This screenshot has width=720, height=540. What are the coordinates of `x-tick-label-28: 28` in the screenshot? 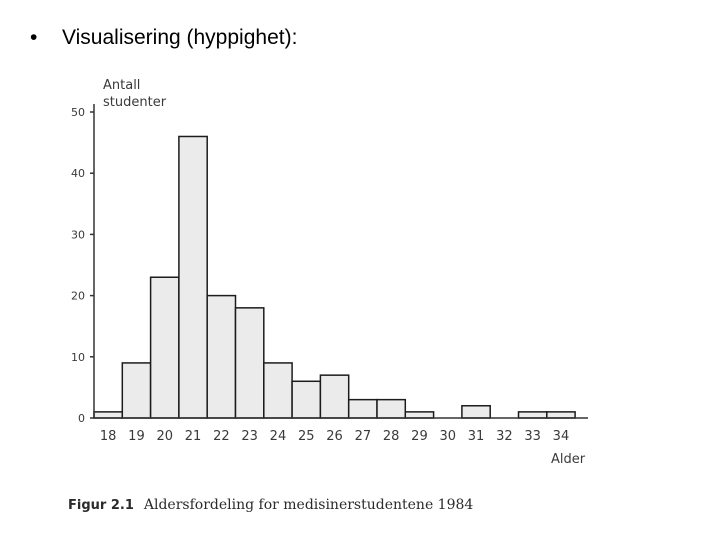 It's located at (391, 436).